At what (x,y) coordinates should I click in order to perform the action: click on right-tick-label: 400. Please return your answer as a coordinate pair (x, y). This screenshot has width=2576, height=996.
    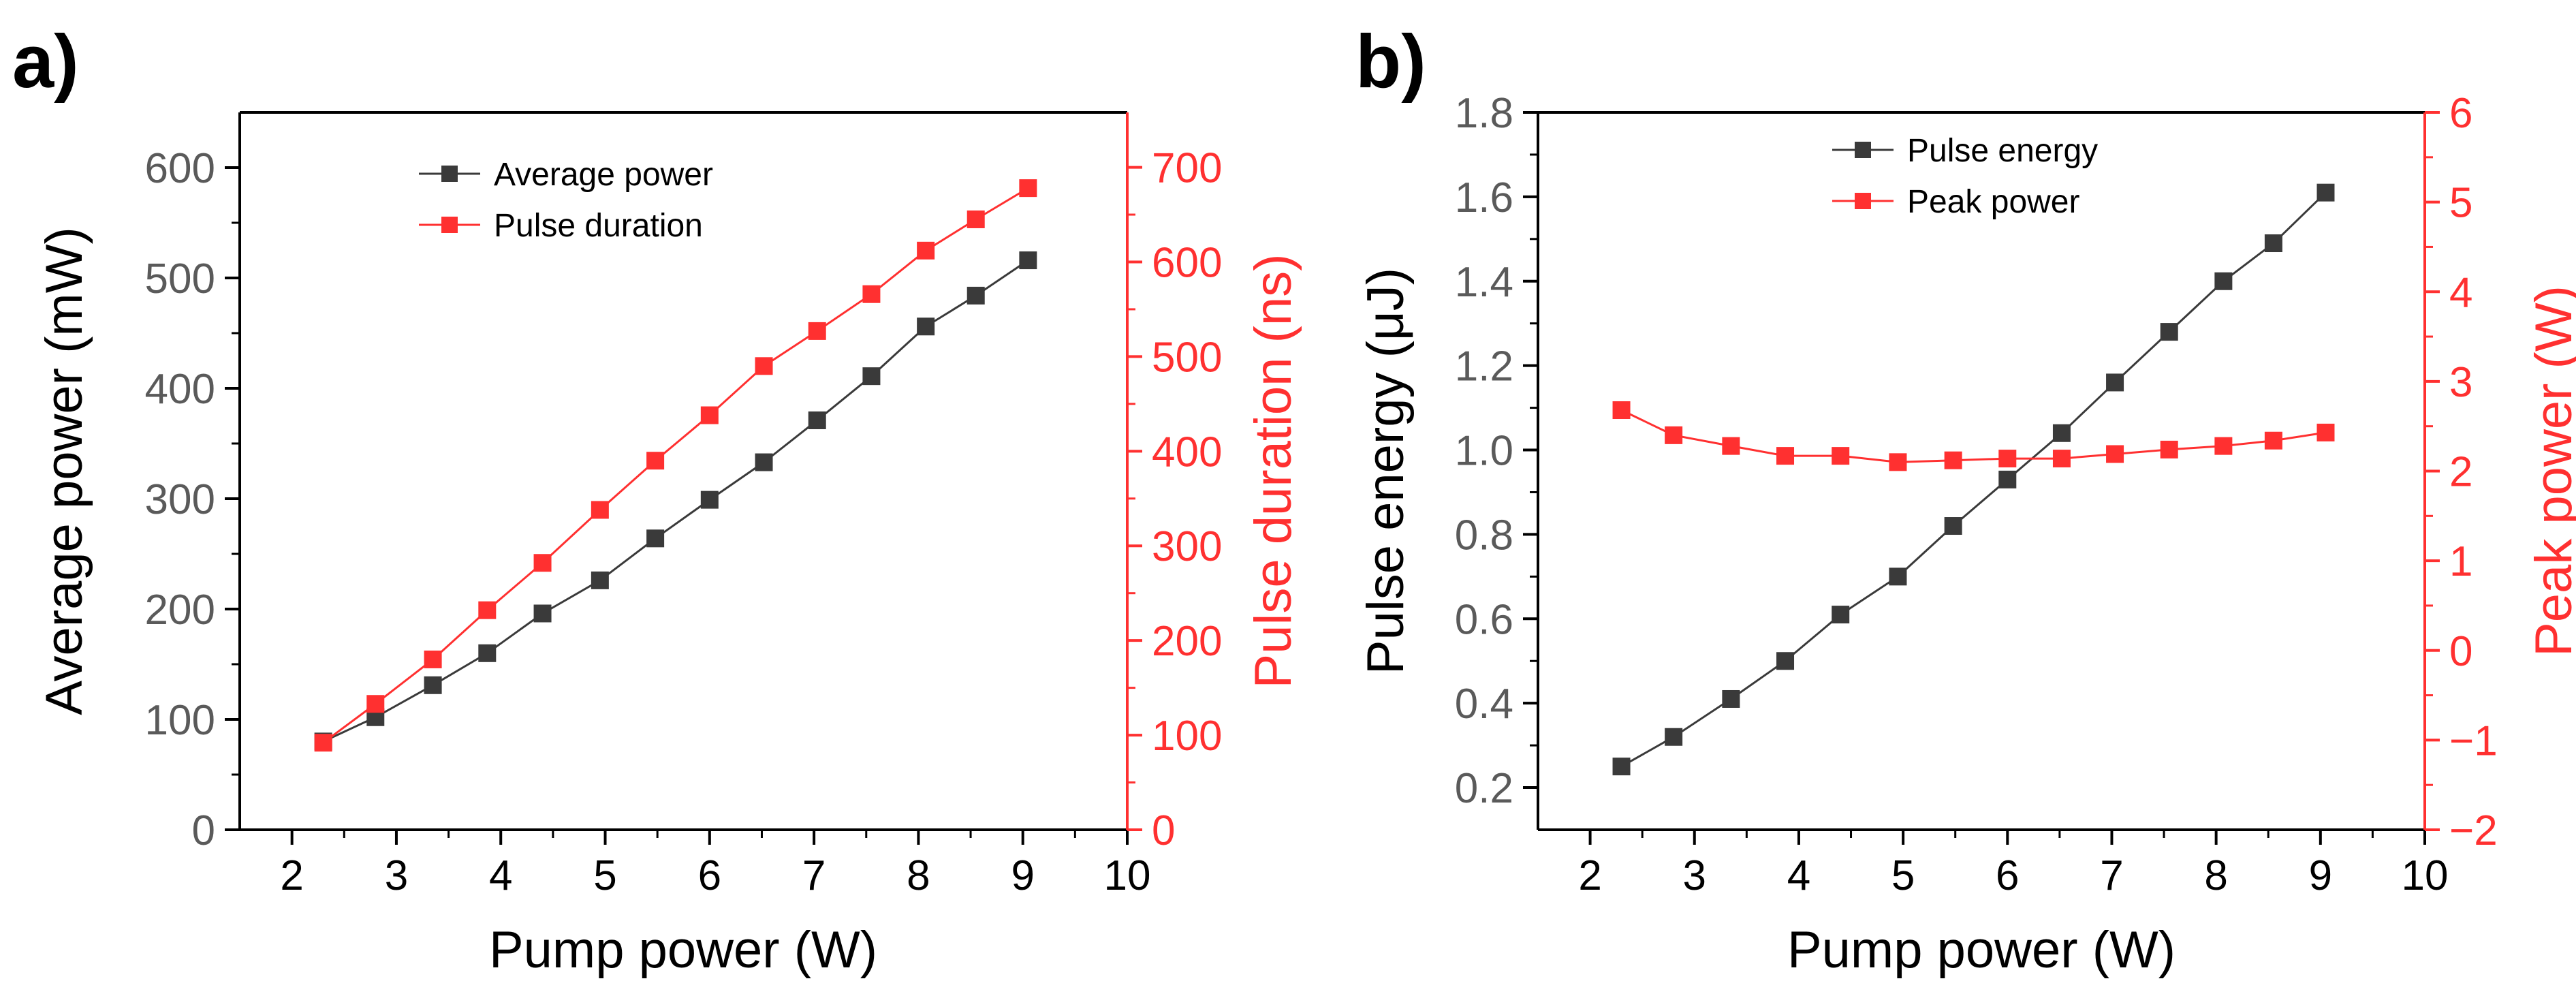
    Looking at the image, I should click on (1187, 452).